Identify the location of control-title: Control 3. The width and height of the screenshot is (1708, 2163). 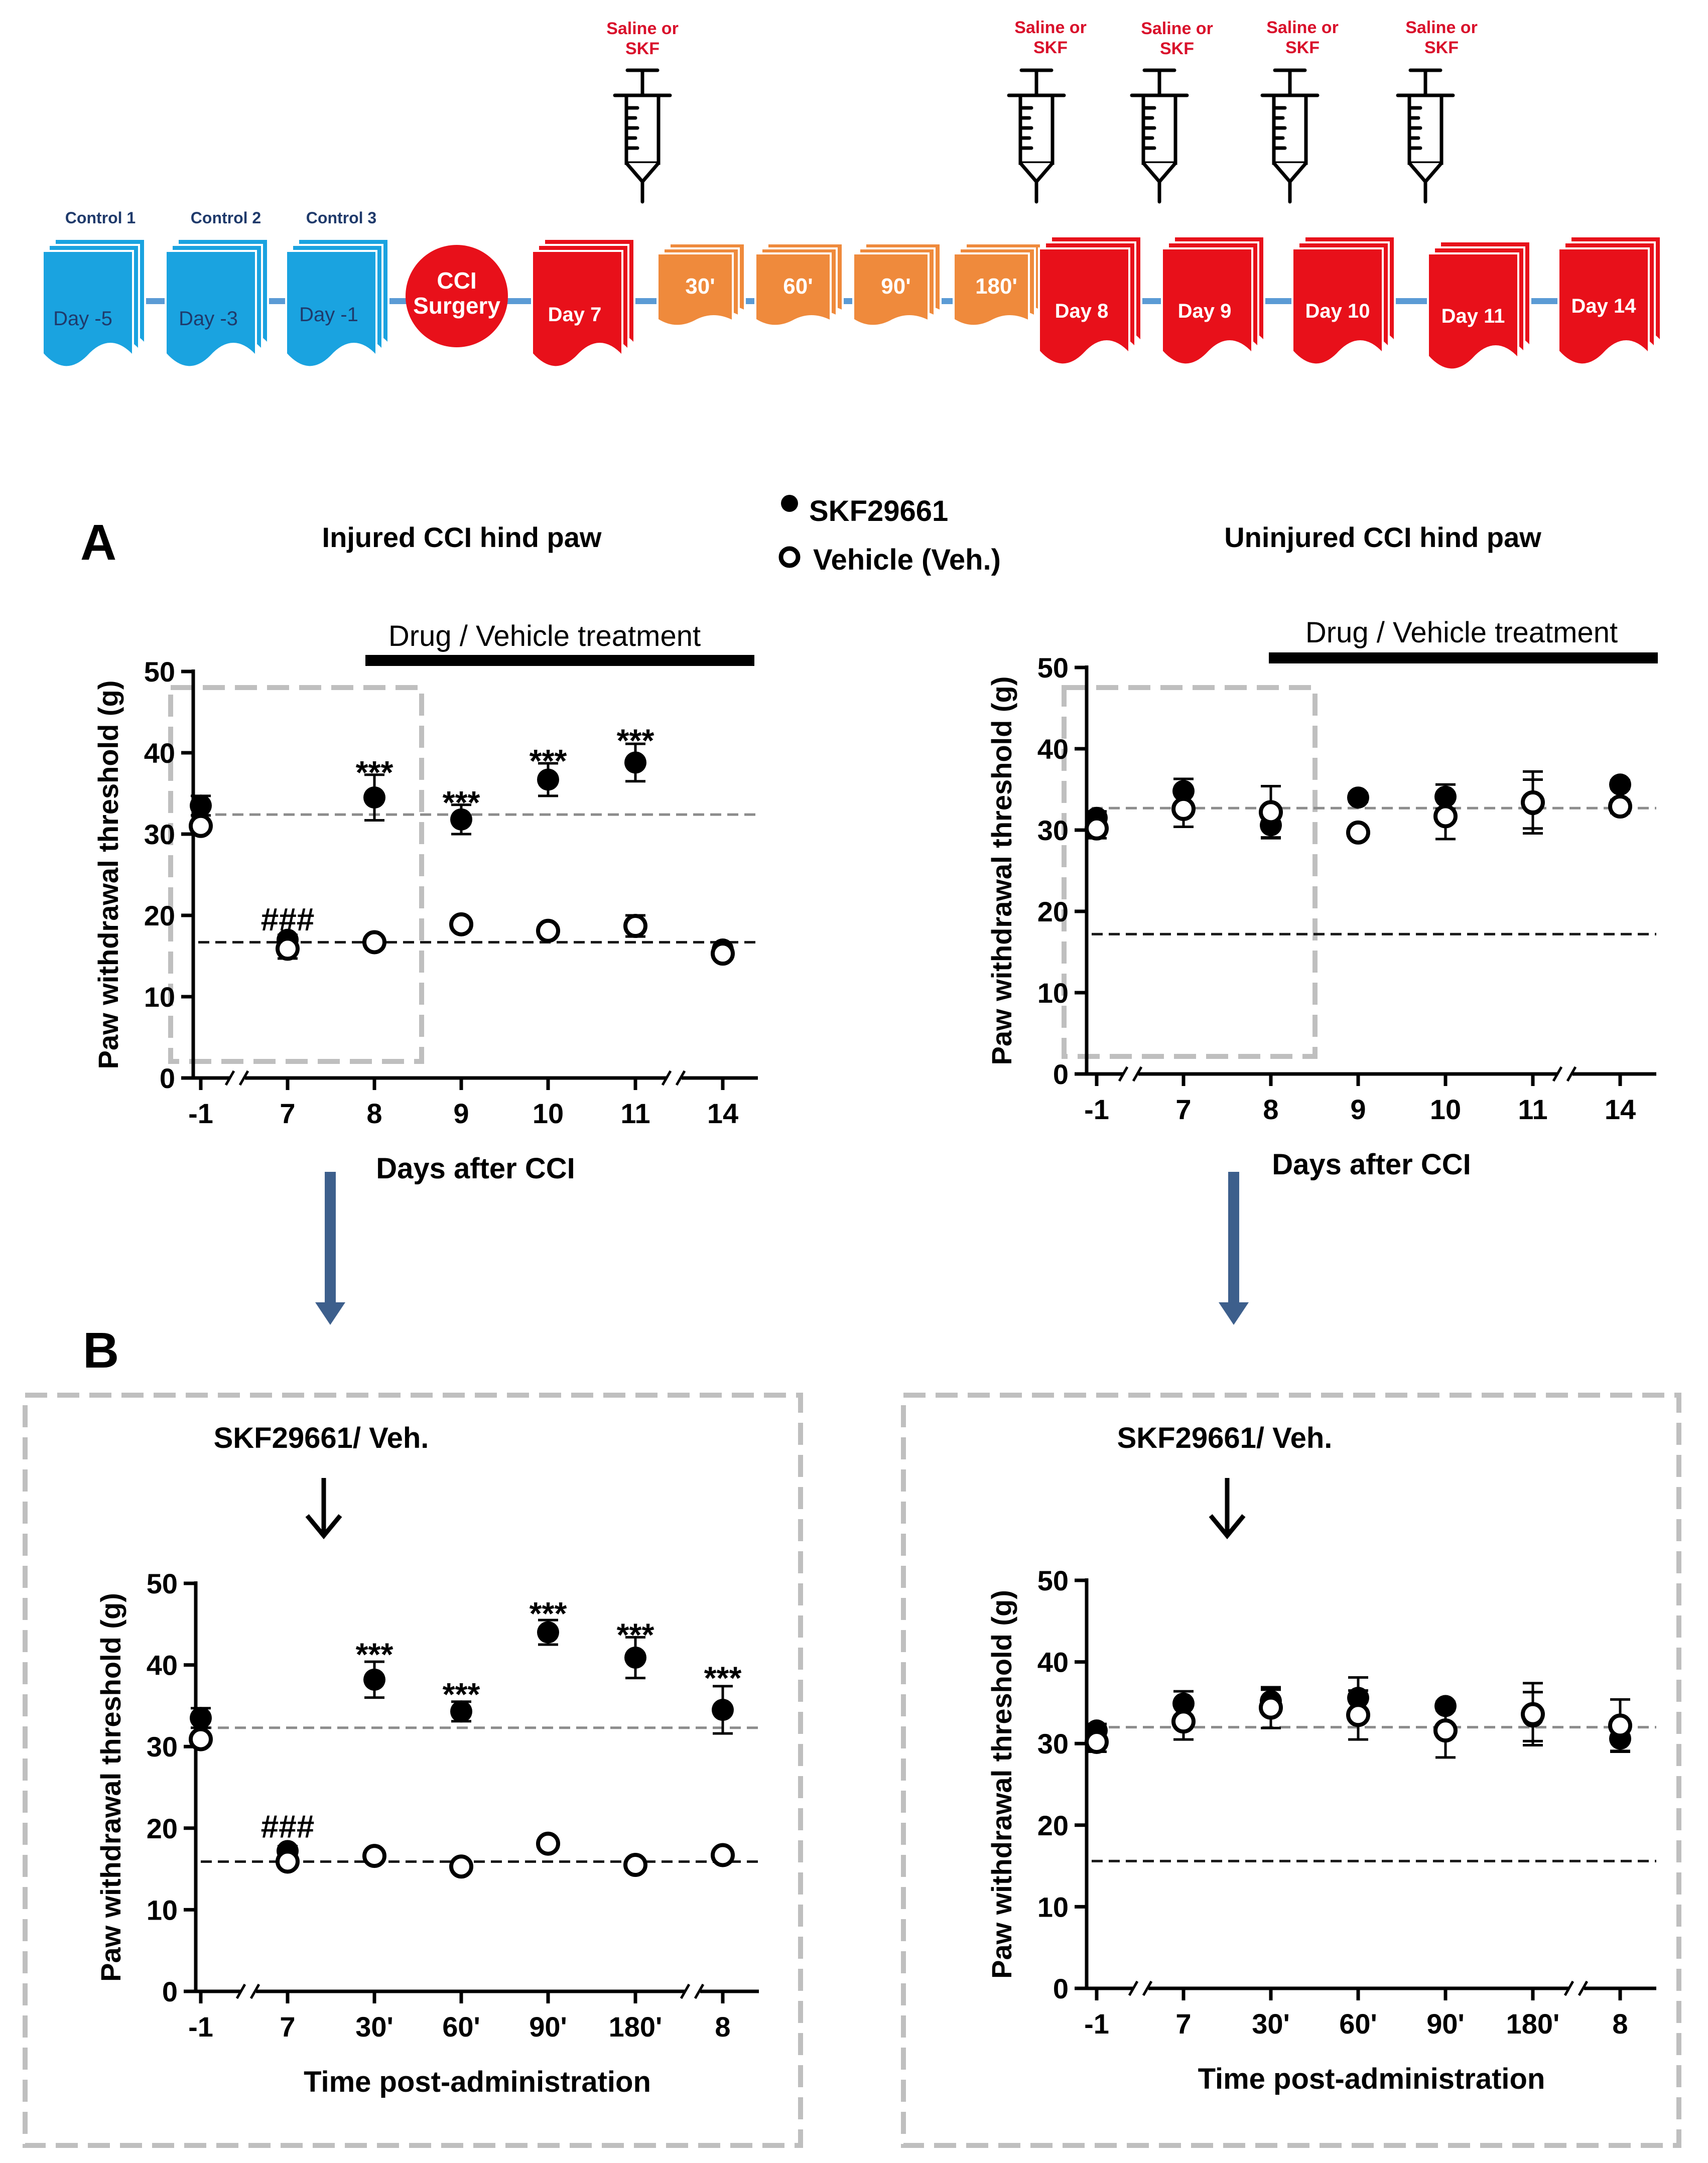
(341, 218).